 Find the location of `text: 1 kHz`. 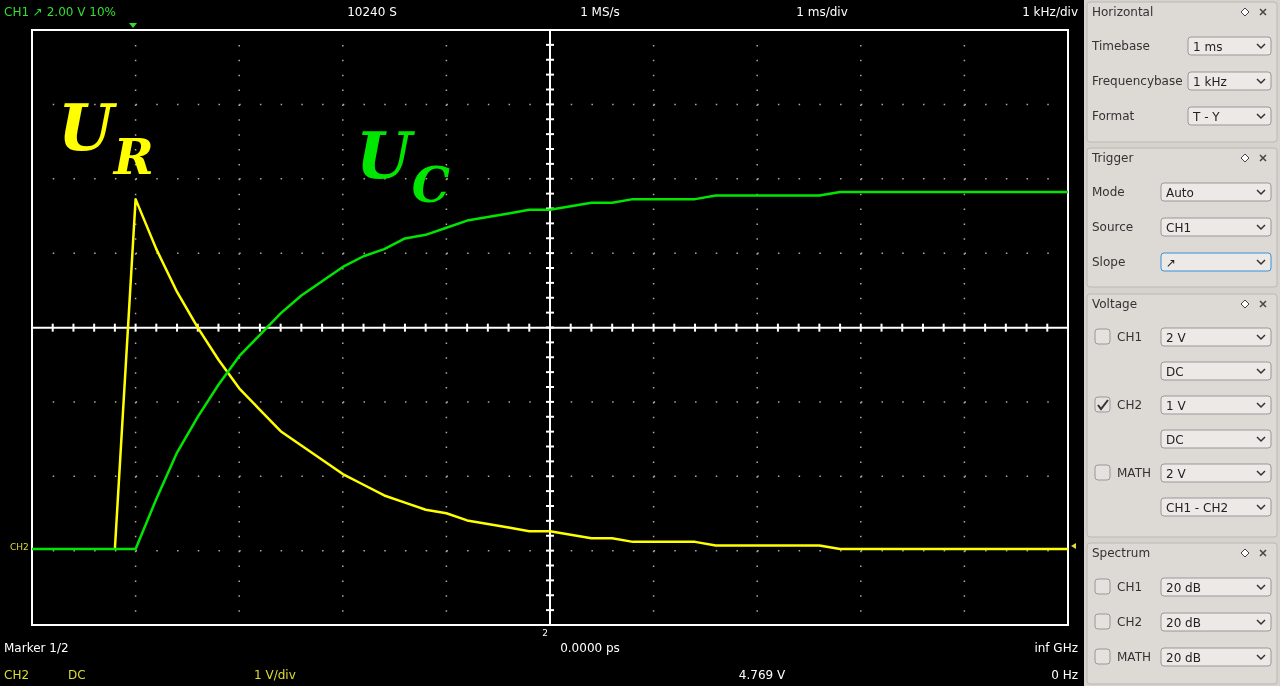

text: 1 kHz is located at coordinates (1210, 81).